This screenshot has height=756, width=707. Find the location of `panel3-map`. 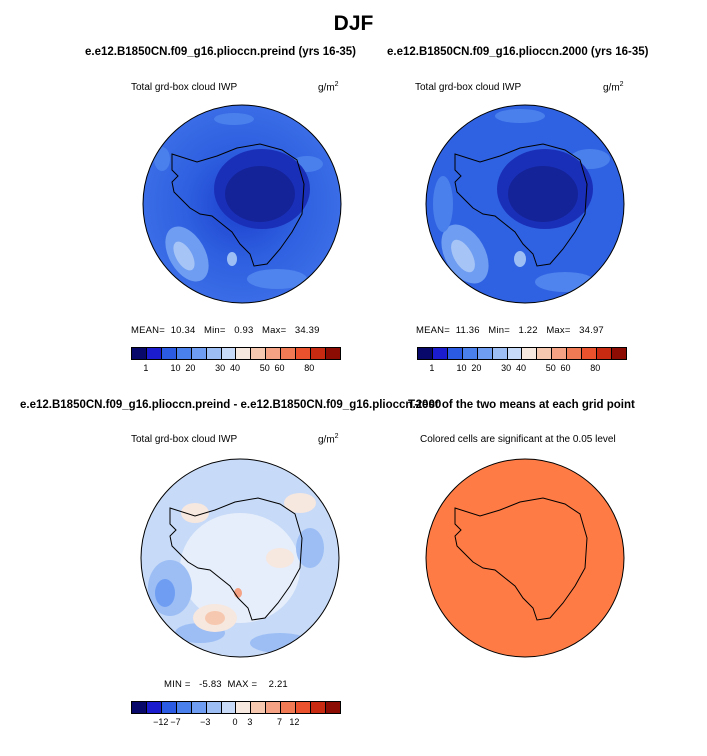

panel3-map is located at coordinates (240, 558).